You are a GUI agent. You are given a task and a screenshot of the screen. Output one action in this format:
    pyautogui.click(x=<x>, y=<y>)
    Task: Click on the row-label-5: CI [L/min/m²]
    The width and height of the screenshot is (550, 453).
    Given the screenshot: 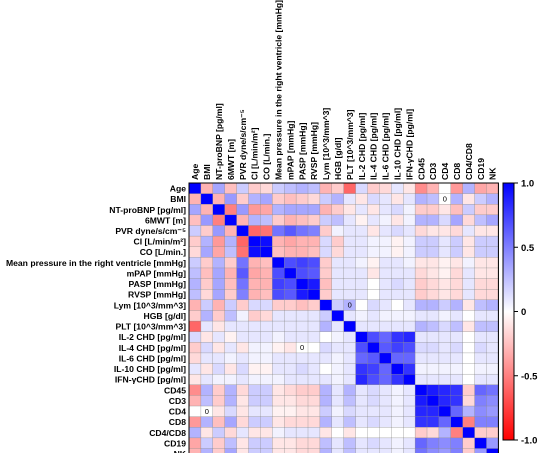 What is the action you would take?
    pyautogui.click(x=159, y=242)
    